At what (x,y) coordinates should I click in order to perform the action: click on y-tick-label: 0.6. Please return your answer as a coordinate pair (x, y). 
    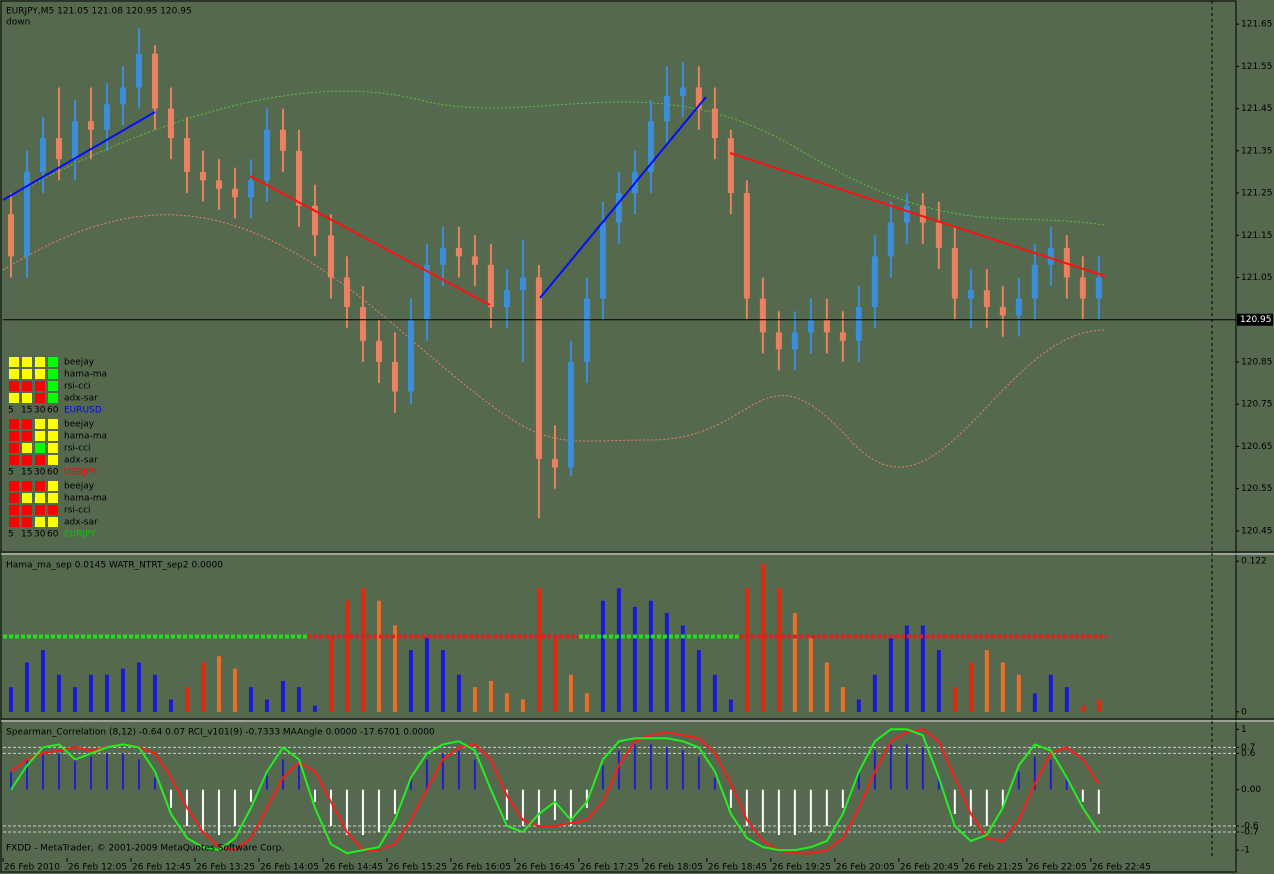
    Looking at the image, I should click on (1248, 754).